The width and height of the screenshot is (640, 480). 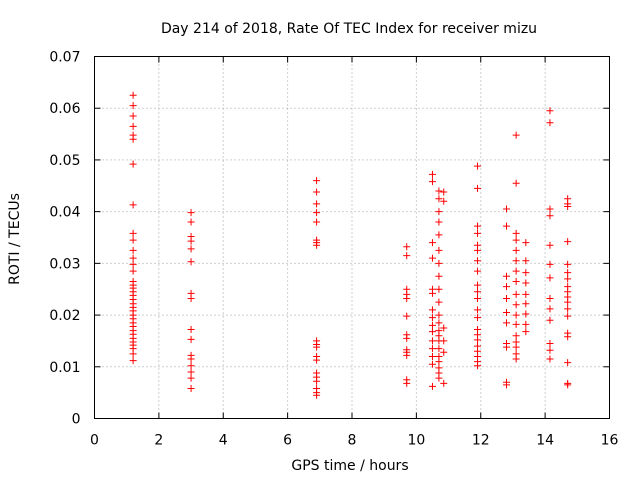 What do you see at coordinates (64, 58) in the screenshot?
I see `y-tick-label: 0.07` at bounding box center [64, 58].